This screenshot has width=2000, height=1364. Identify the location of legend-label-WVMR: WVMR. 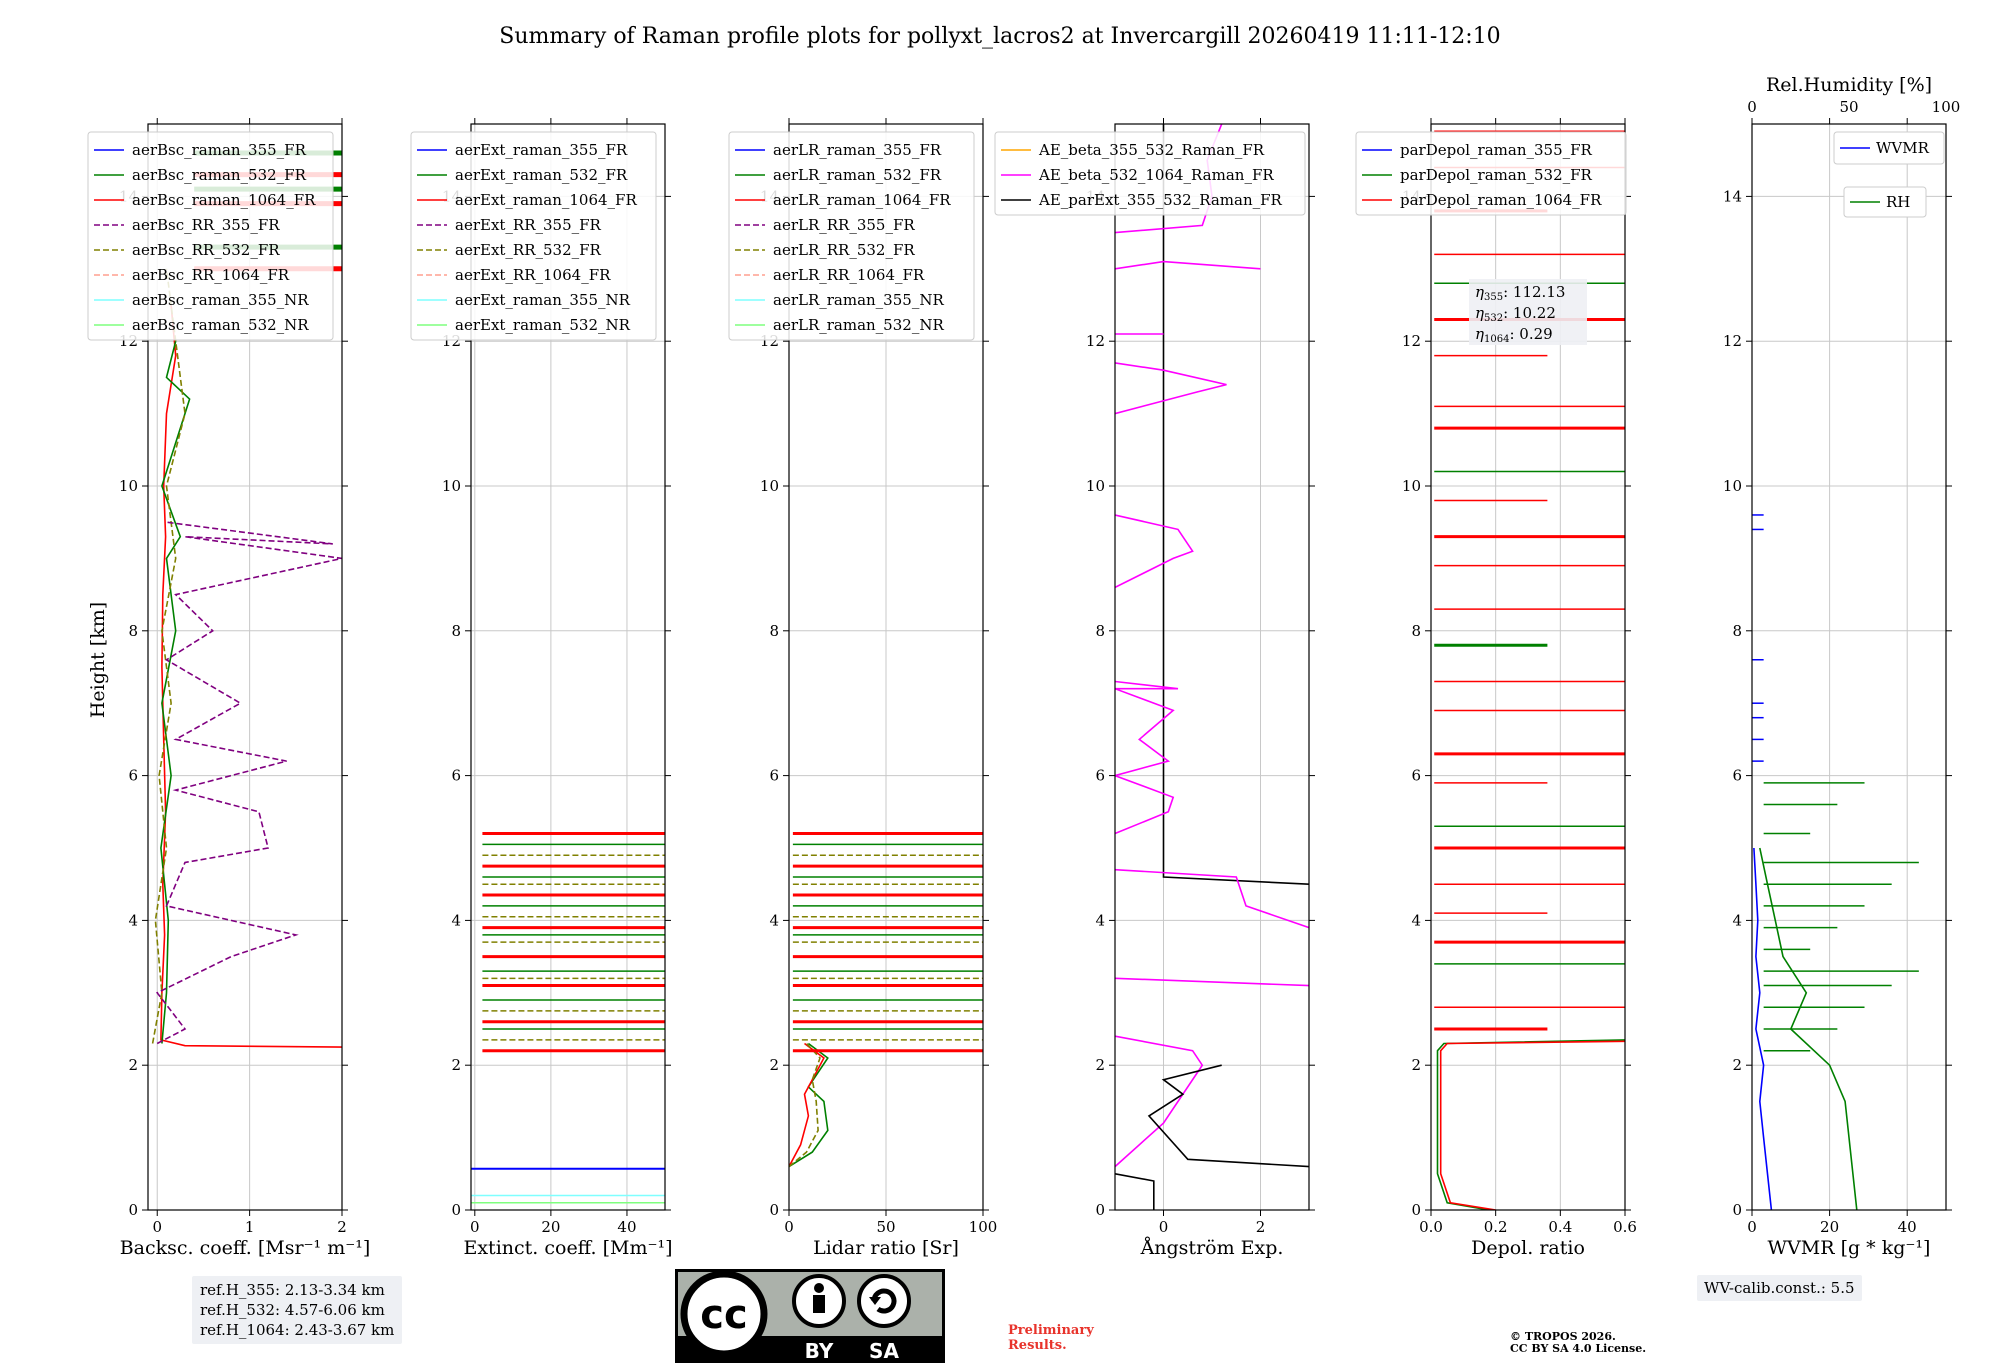
(1903, 148).